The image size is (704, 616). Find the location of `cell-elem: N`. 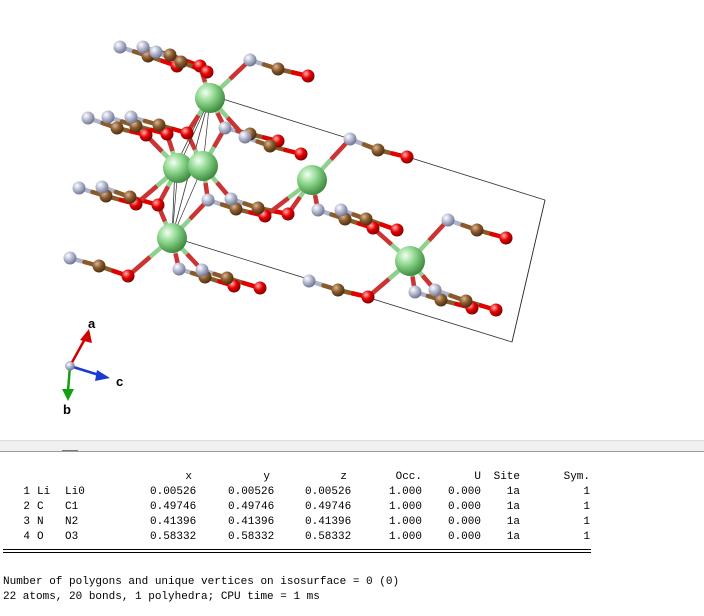

cell-elem: N is located at coordinates (40, 522).